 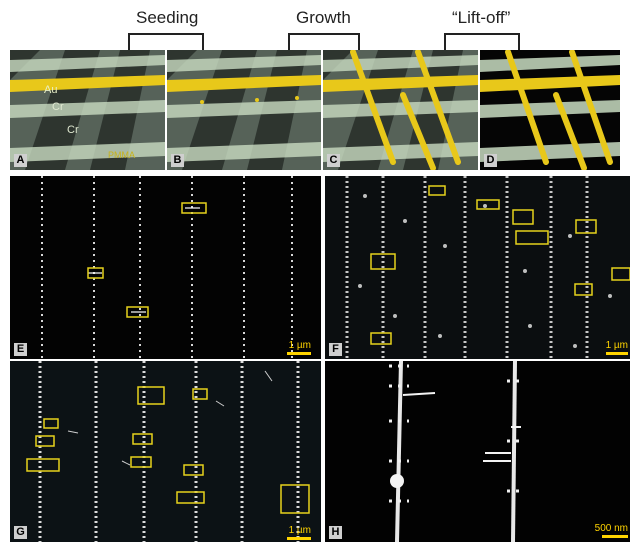 I want to click on growth-header: Growth, so click(x=323, y=17).